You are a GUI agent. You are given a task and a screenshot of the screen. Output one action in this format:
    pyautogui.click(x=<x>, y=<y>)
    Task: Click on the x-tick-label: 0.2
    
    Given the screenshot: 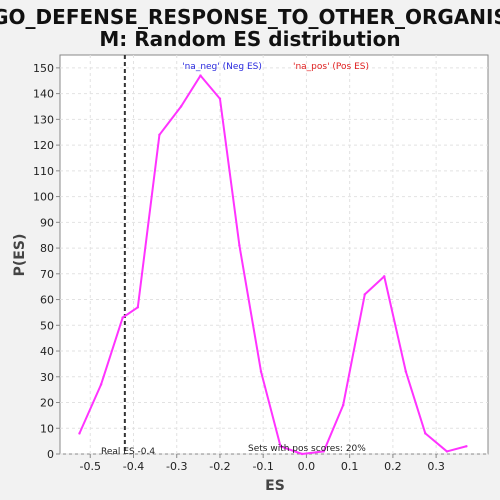 What is the action you would take?
    pyautogui.click(x=393, y=466)
    